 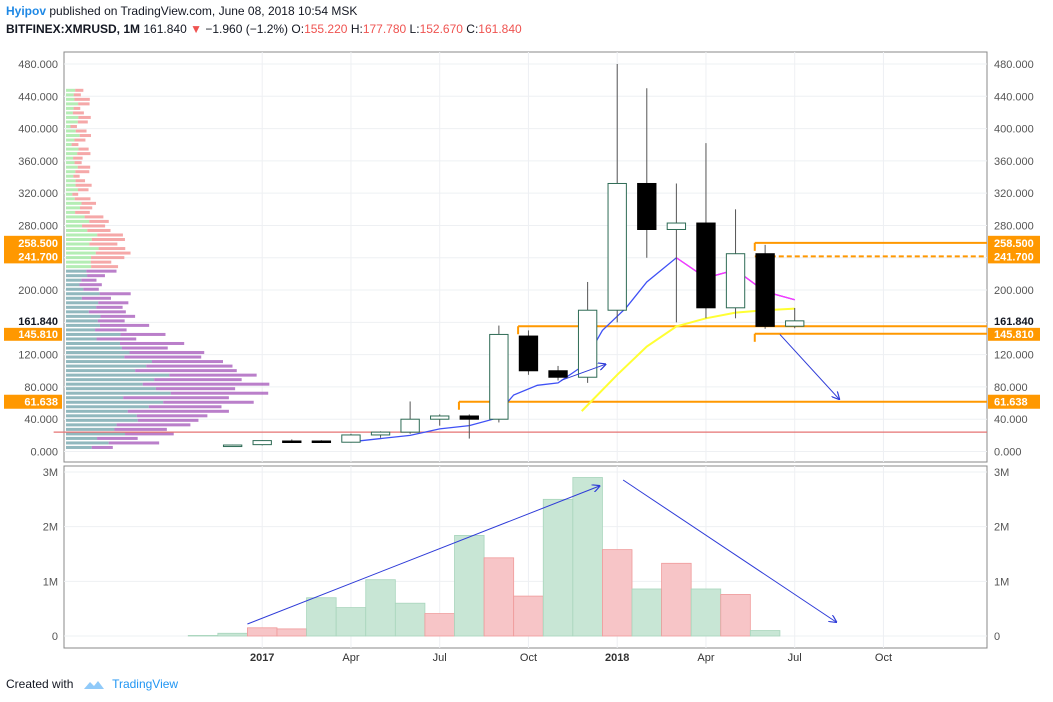 What do you see at coordinates (1014, 356) in the screenshot?
I see `y-tick-label-right: 120.000` at bounding box center [1014, 356].